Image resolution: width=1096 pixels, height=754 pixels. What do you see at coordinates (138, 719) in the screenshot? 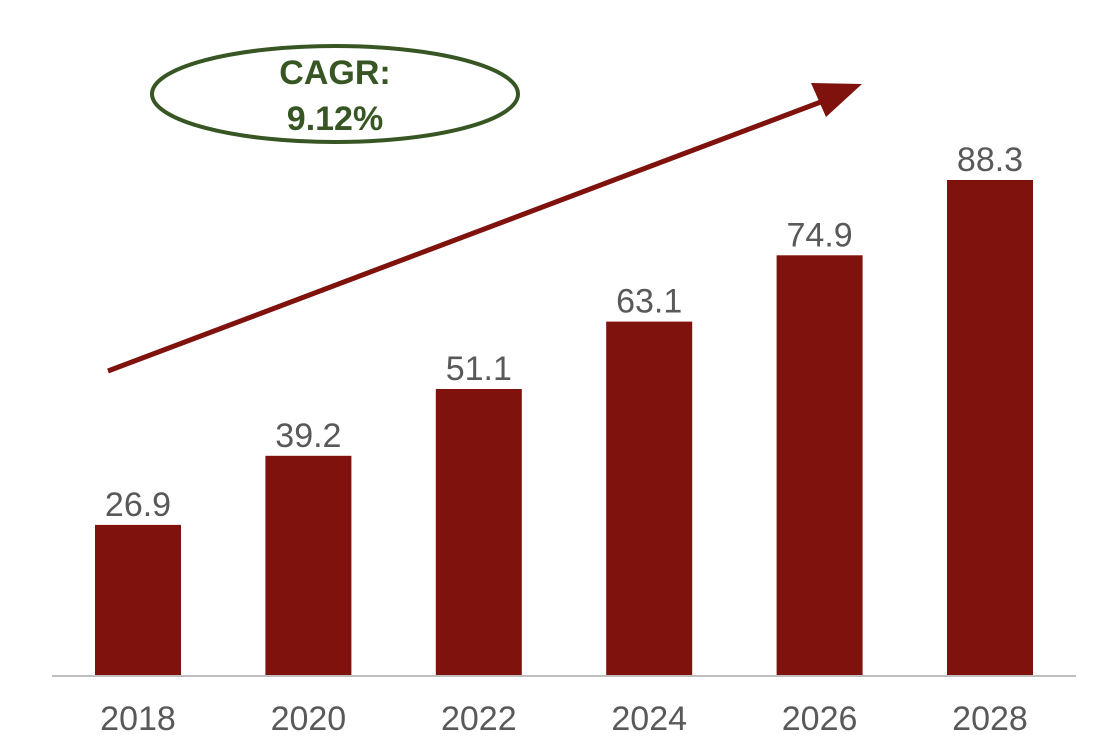
I see `x-tick-label-2018: 2018` at bounding box center [138, 719].